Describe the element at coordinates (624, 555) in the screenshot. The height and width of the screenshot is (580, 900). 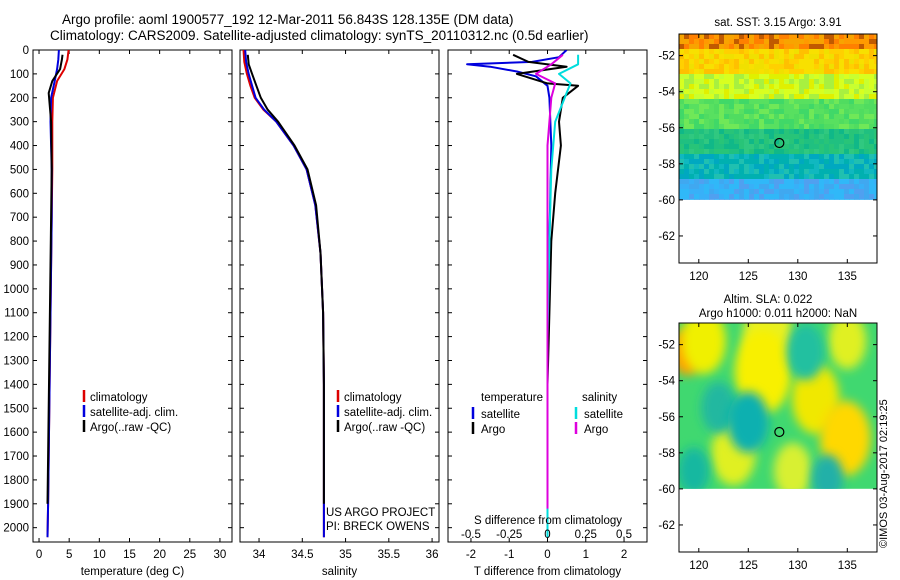
I see `x-tick-label: 2` at that location.